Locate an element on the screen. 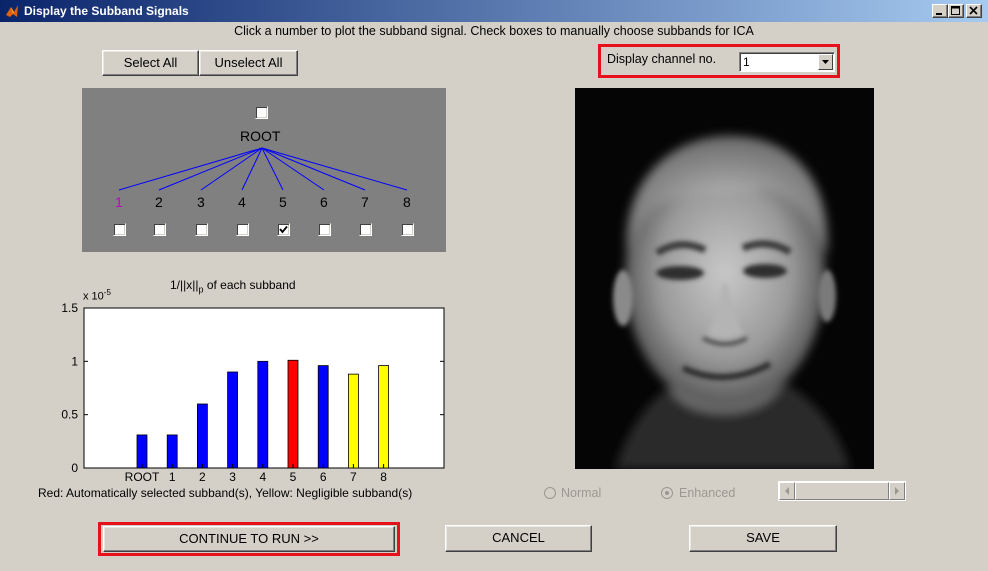 The width and height of the screenshot is (988, 571). matlab-icon is located at coordinates (12, 11).